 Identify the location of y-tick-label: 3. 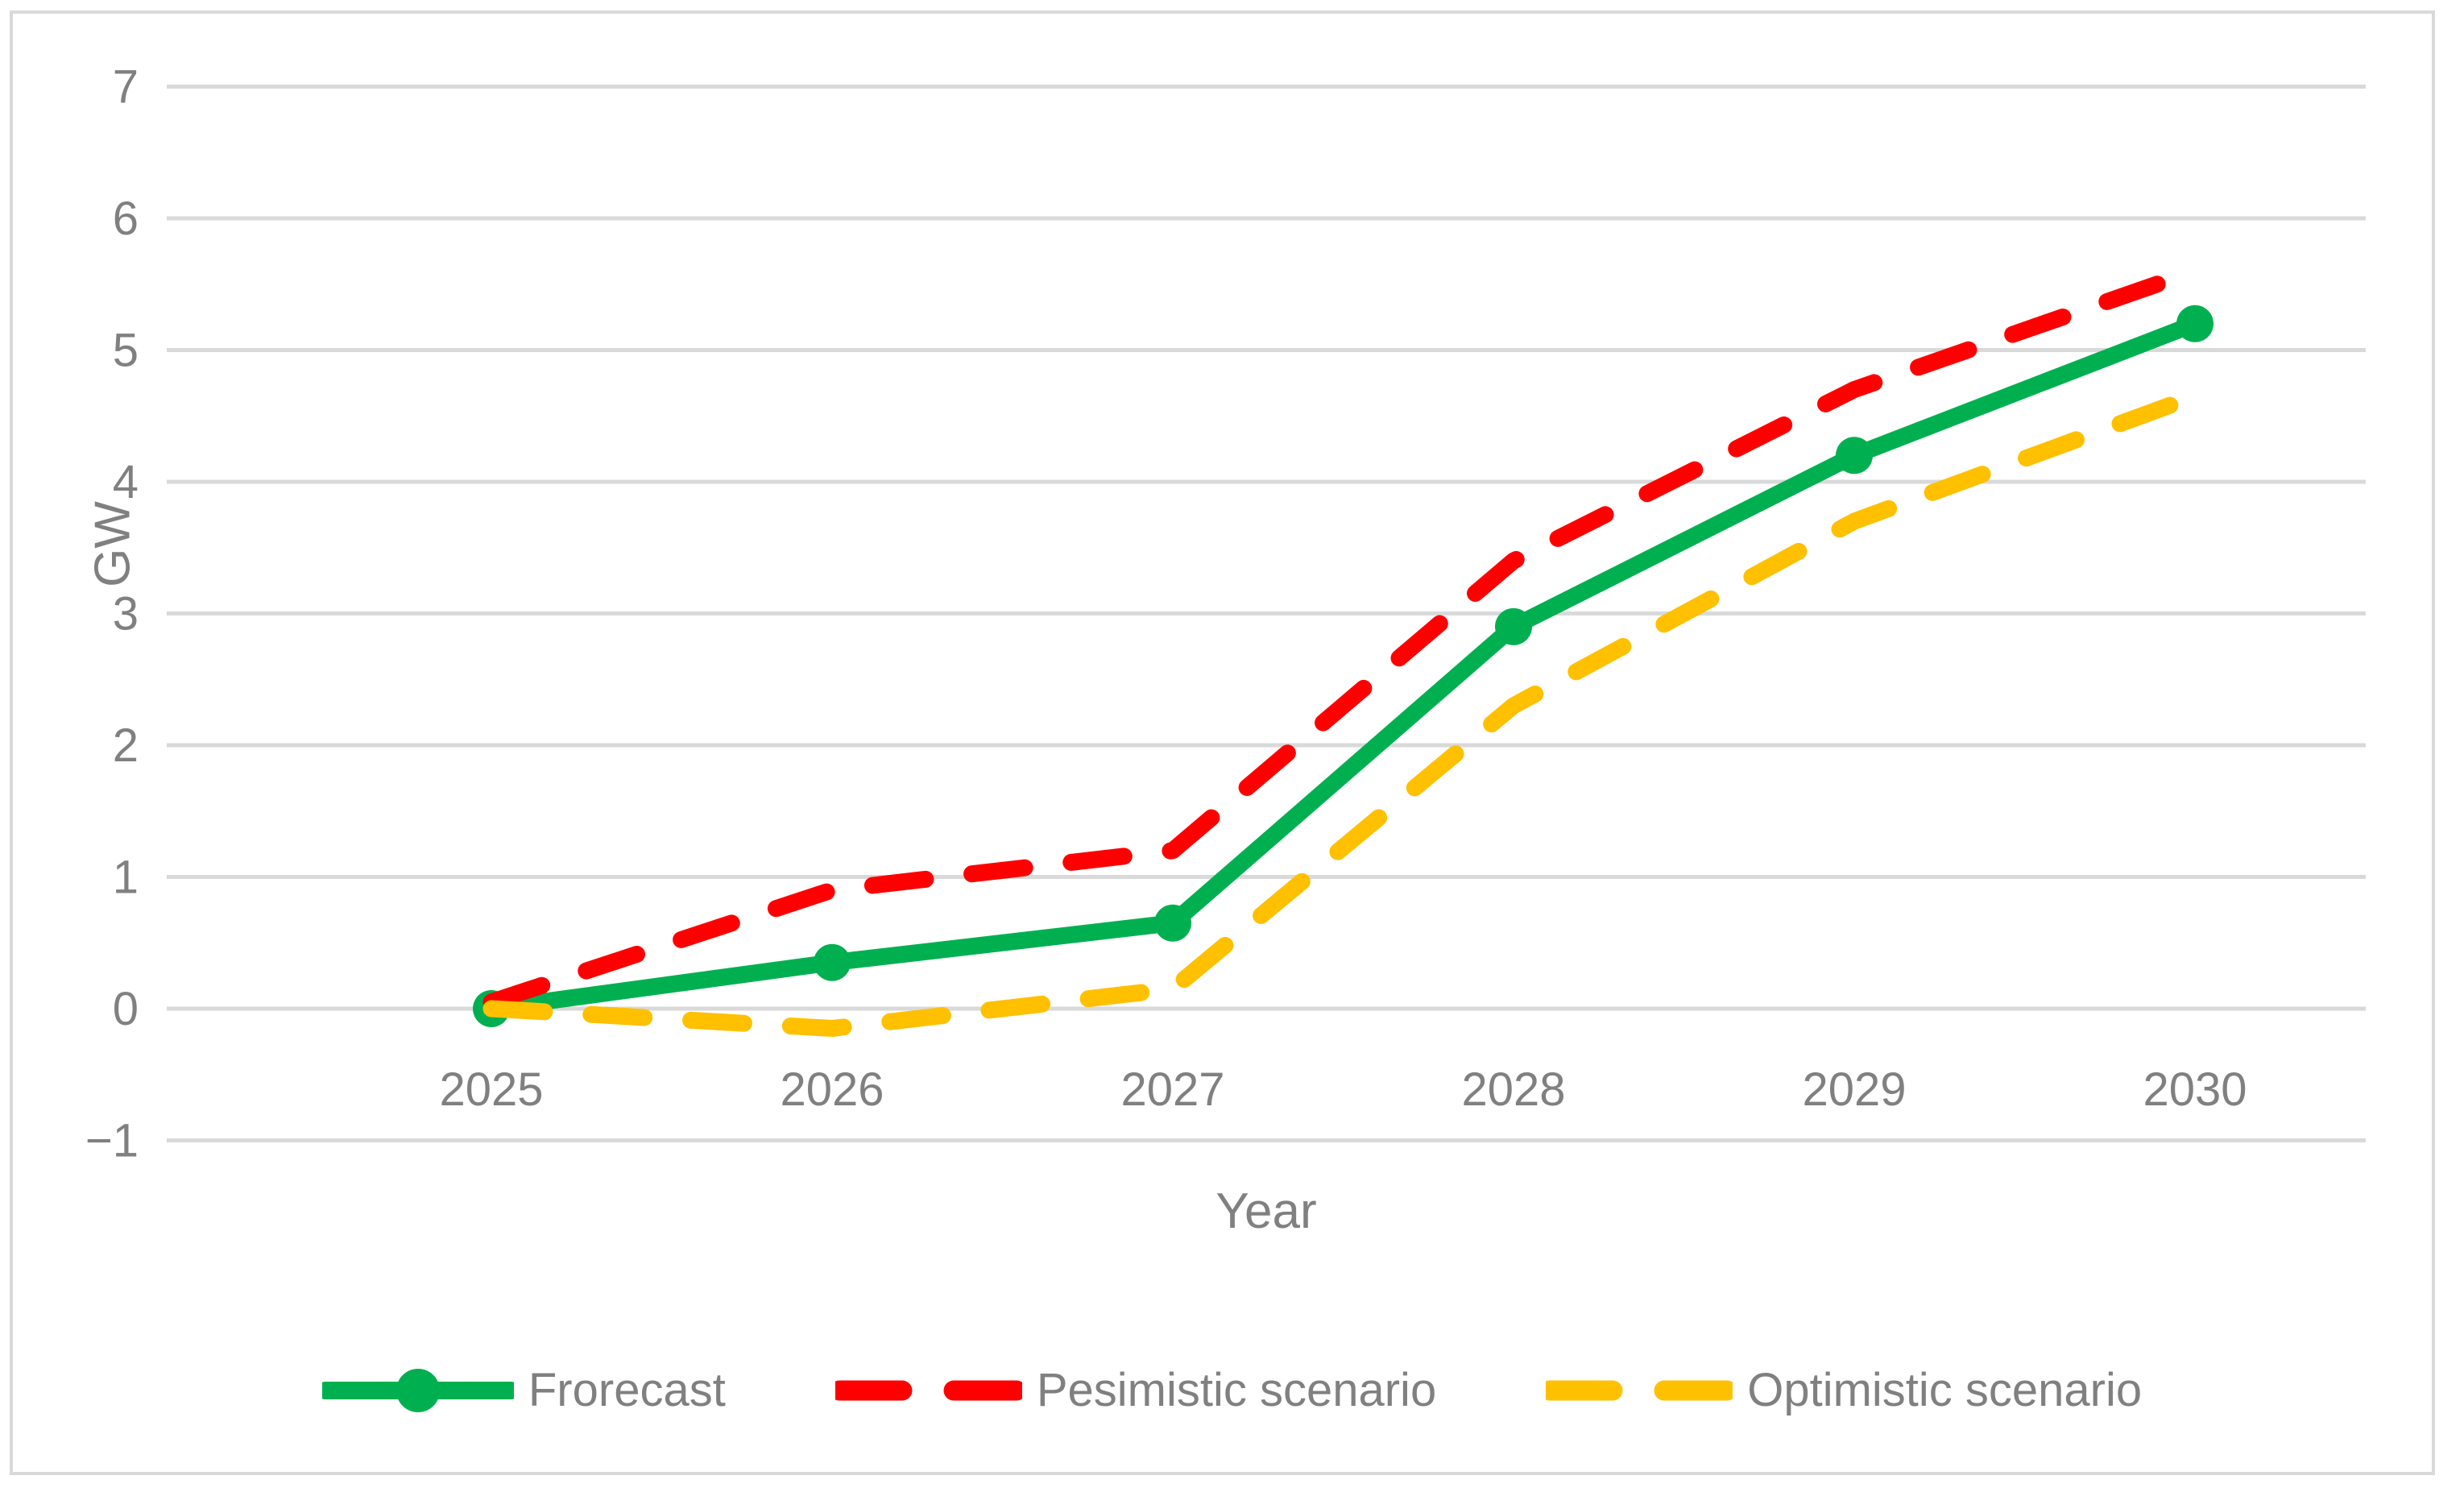
(126, 614).